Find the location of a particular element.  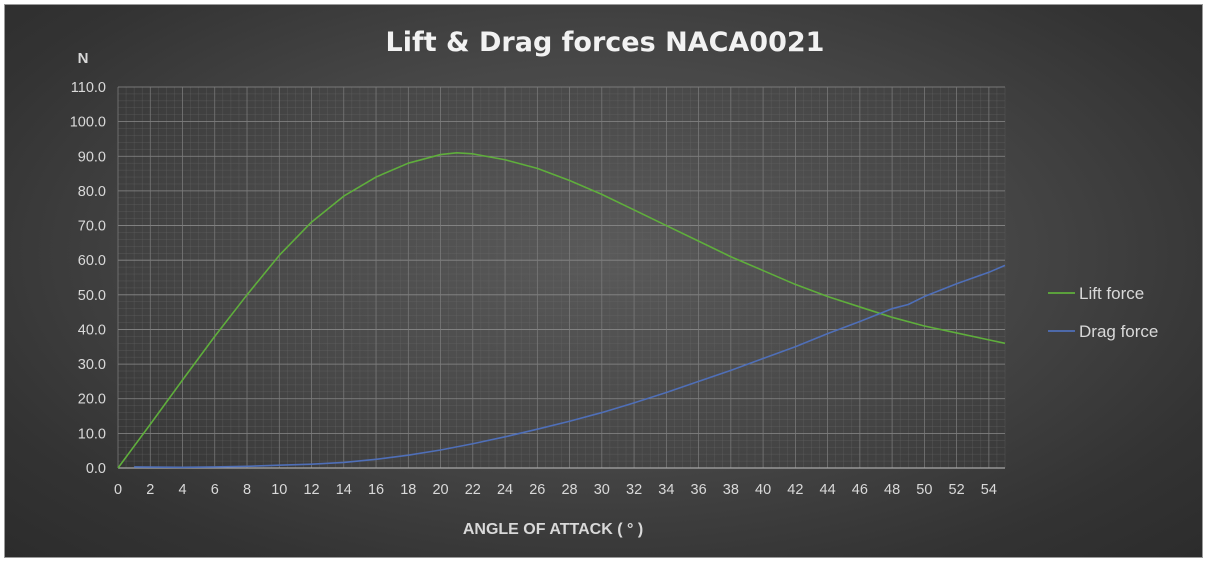

x-tick-label: 24 is located at coordinates (505, 490).